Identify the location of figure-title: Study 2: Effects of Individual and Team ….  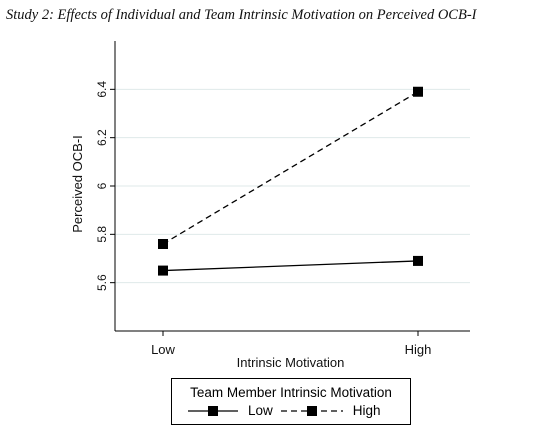
(241, 15).